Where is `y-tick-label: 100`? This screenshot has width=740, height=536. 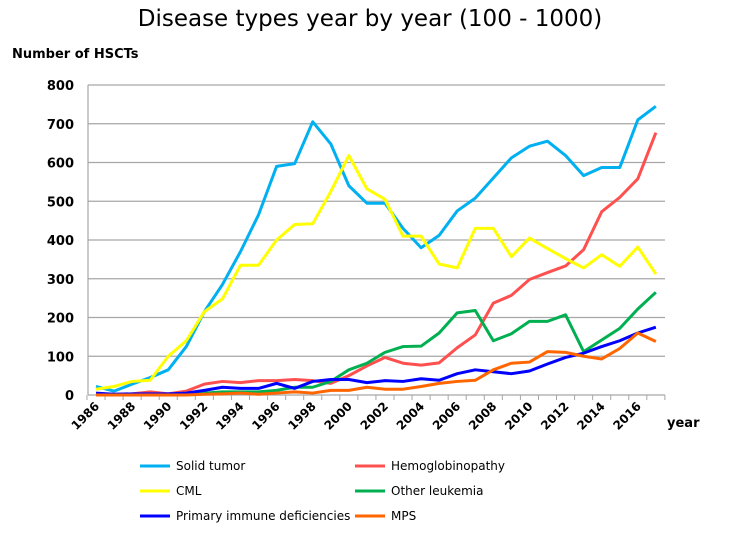 y-tick-label: 100 is located at coordinates (60, 357).